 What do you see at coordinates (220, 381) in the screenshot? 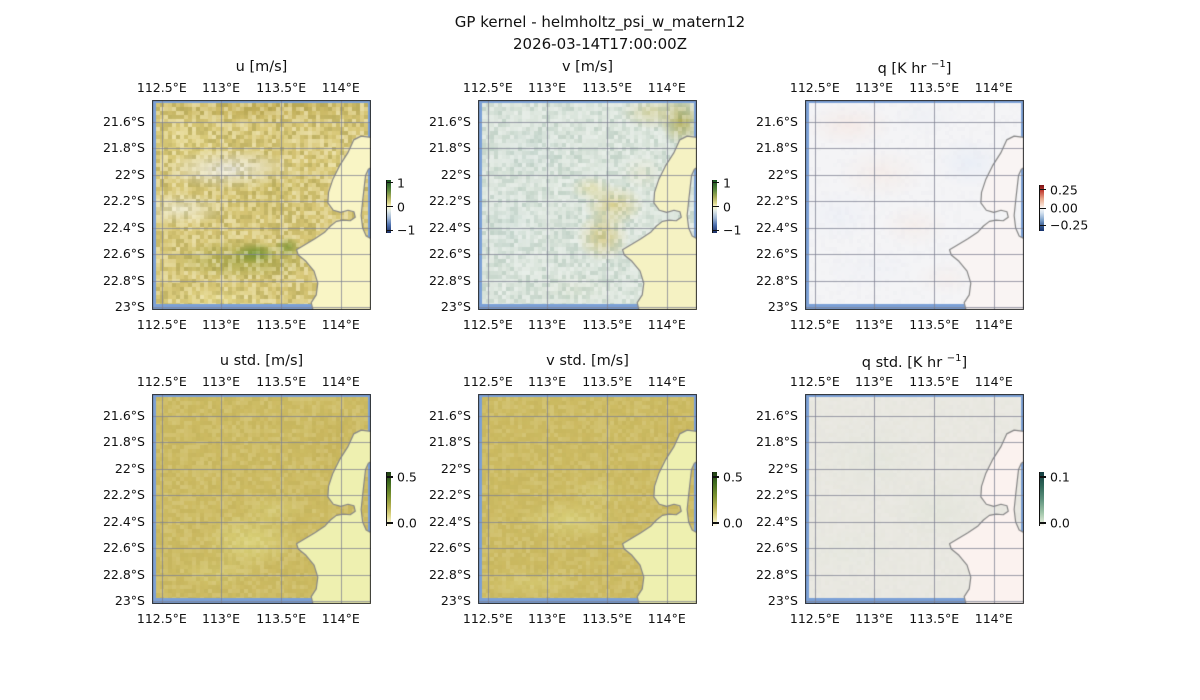
I see `lon-tick-top-u-std: 113°E` at bounding box center [220, 381].